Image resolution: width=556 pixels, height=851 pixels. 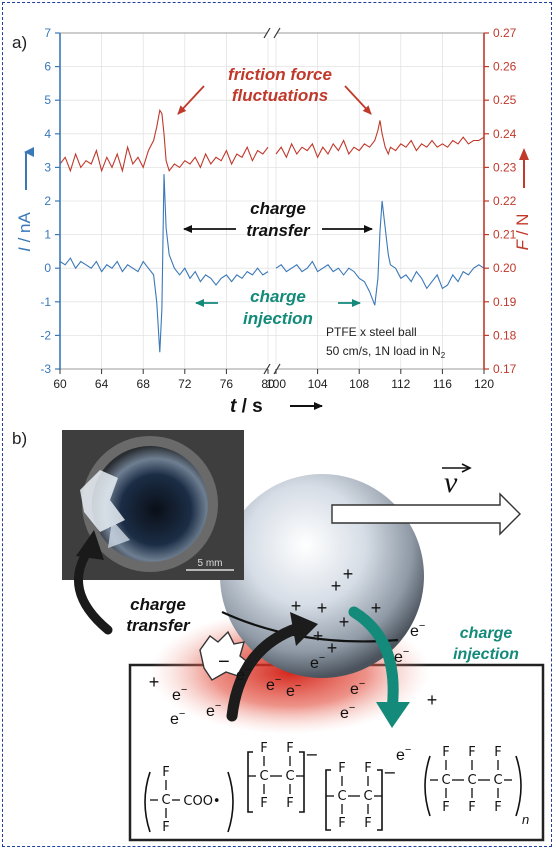 I want to click on x-tick-label: 80, so click(x=268, y=384).